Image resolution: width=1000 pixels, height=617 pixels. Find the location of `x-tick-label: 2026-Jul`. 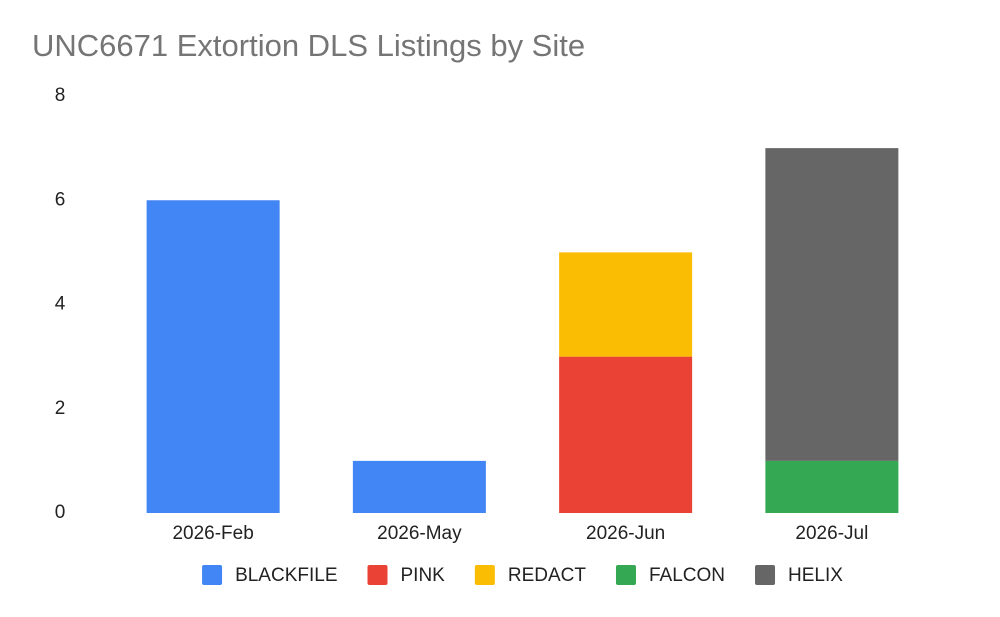

x-tick-label: 2026-Jul is located at coordinates (831, 533).